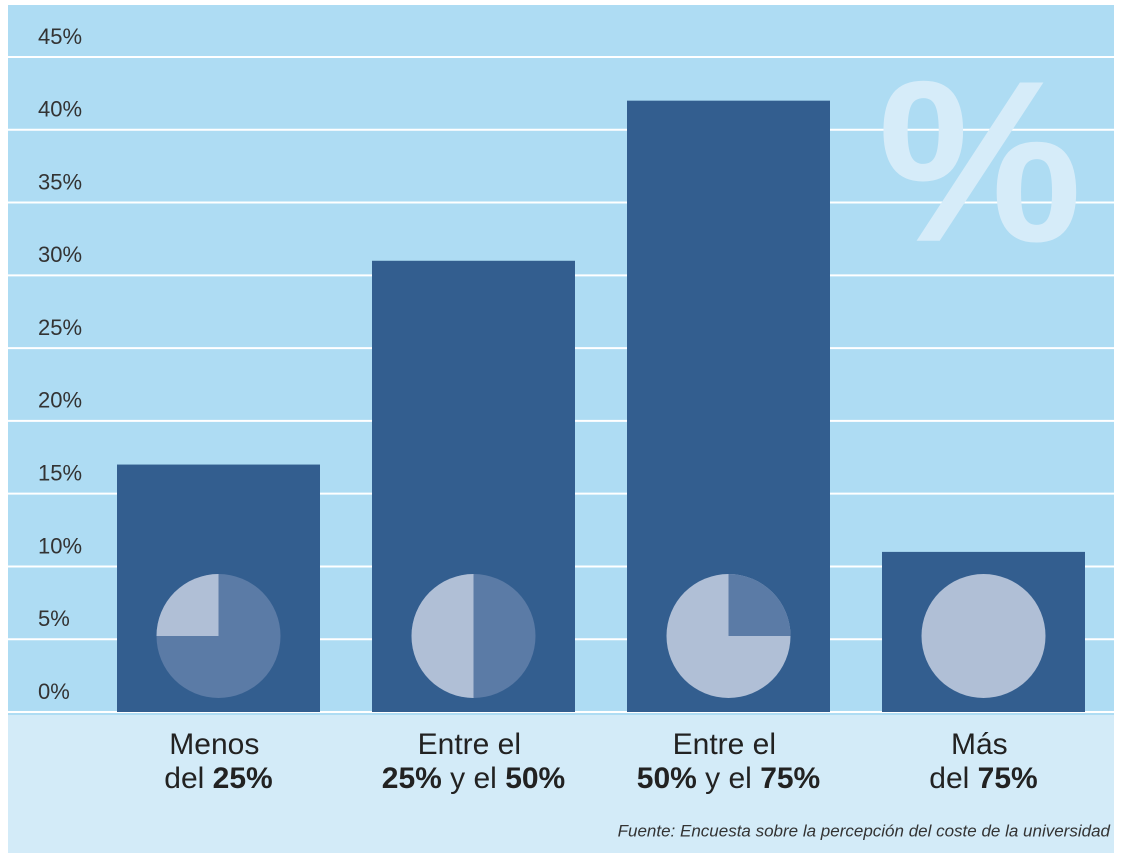 This screenshot has height=853, width=1122. Describe the element at coordinates (60, 472) in the screenshot. I see `y-tick-label: 15%` at that location.